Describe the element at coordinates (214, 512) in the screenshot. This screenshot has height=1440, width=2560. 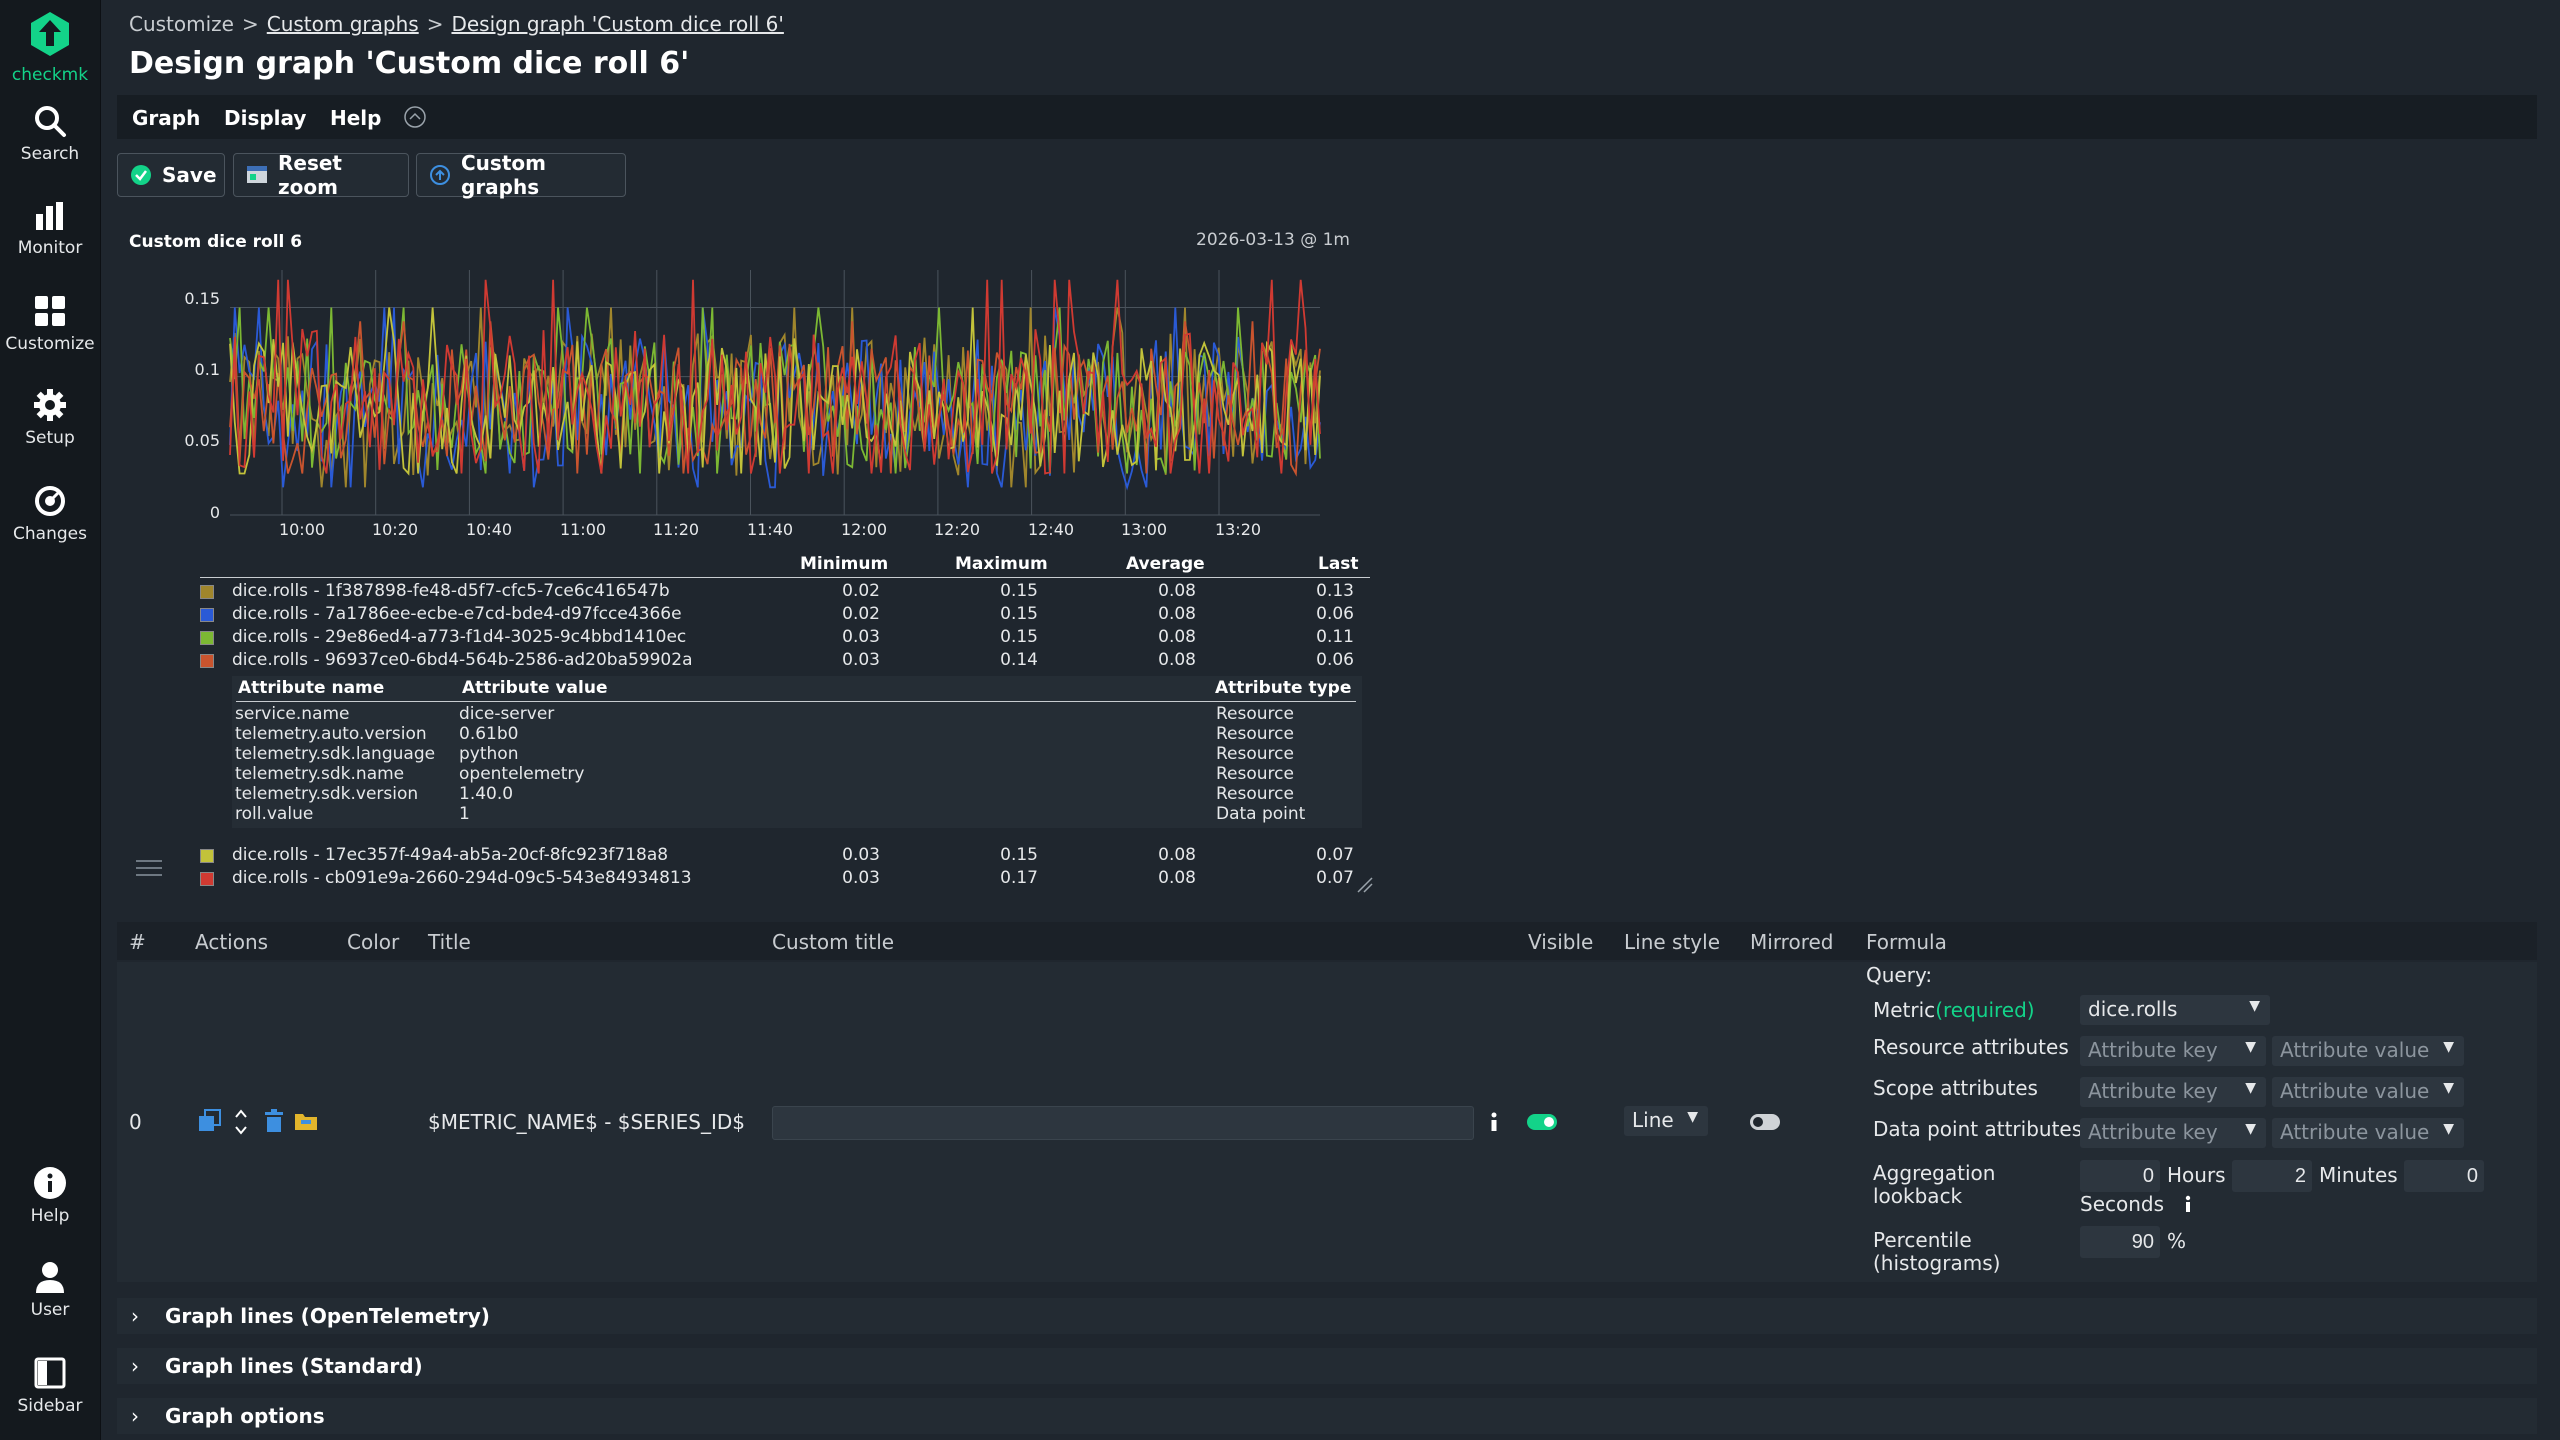
I see `y-tick-label: 0` at that location.